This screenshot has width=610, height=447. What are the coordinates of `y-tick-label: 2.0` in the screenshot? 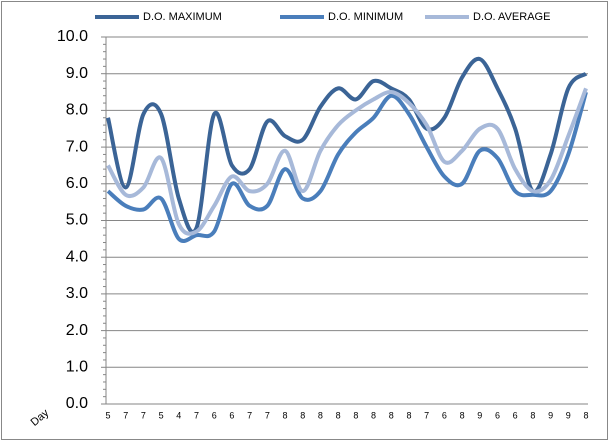 It's located at (77, 330).